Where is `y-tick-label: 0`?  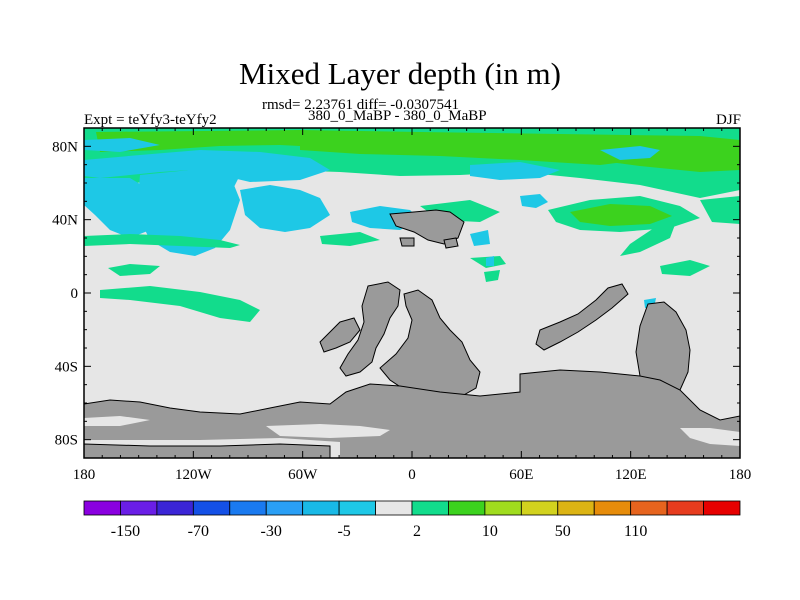
y-tick-label: 0 is located at coordinates (75, 294).